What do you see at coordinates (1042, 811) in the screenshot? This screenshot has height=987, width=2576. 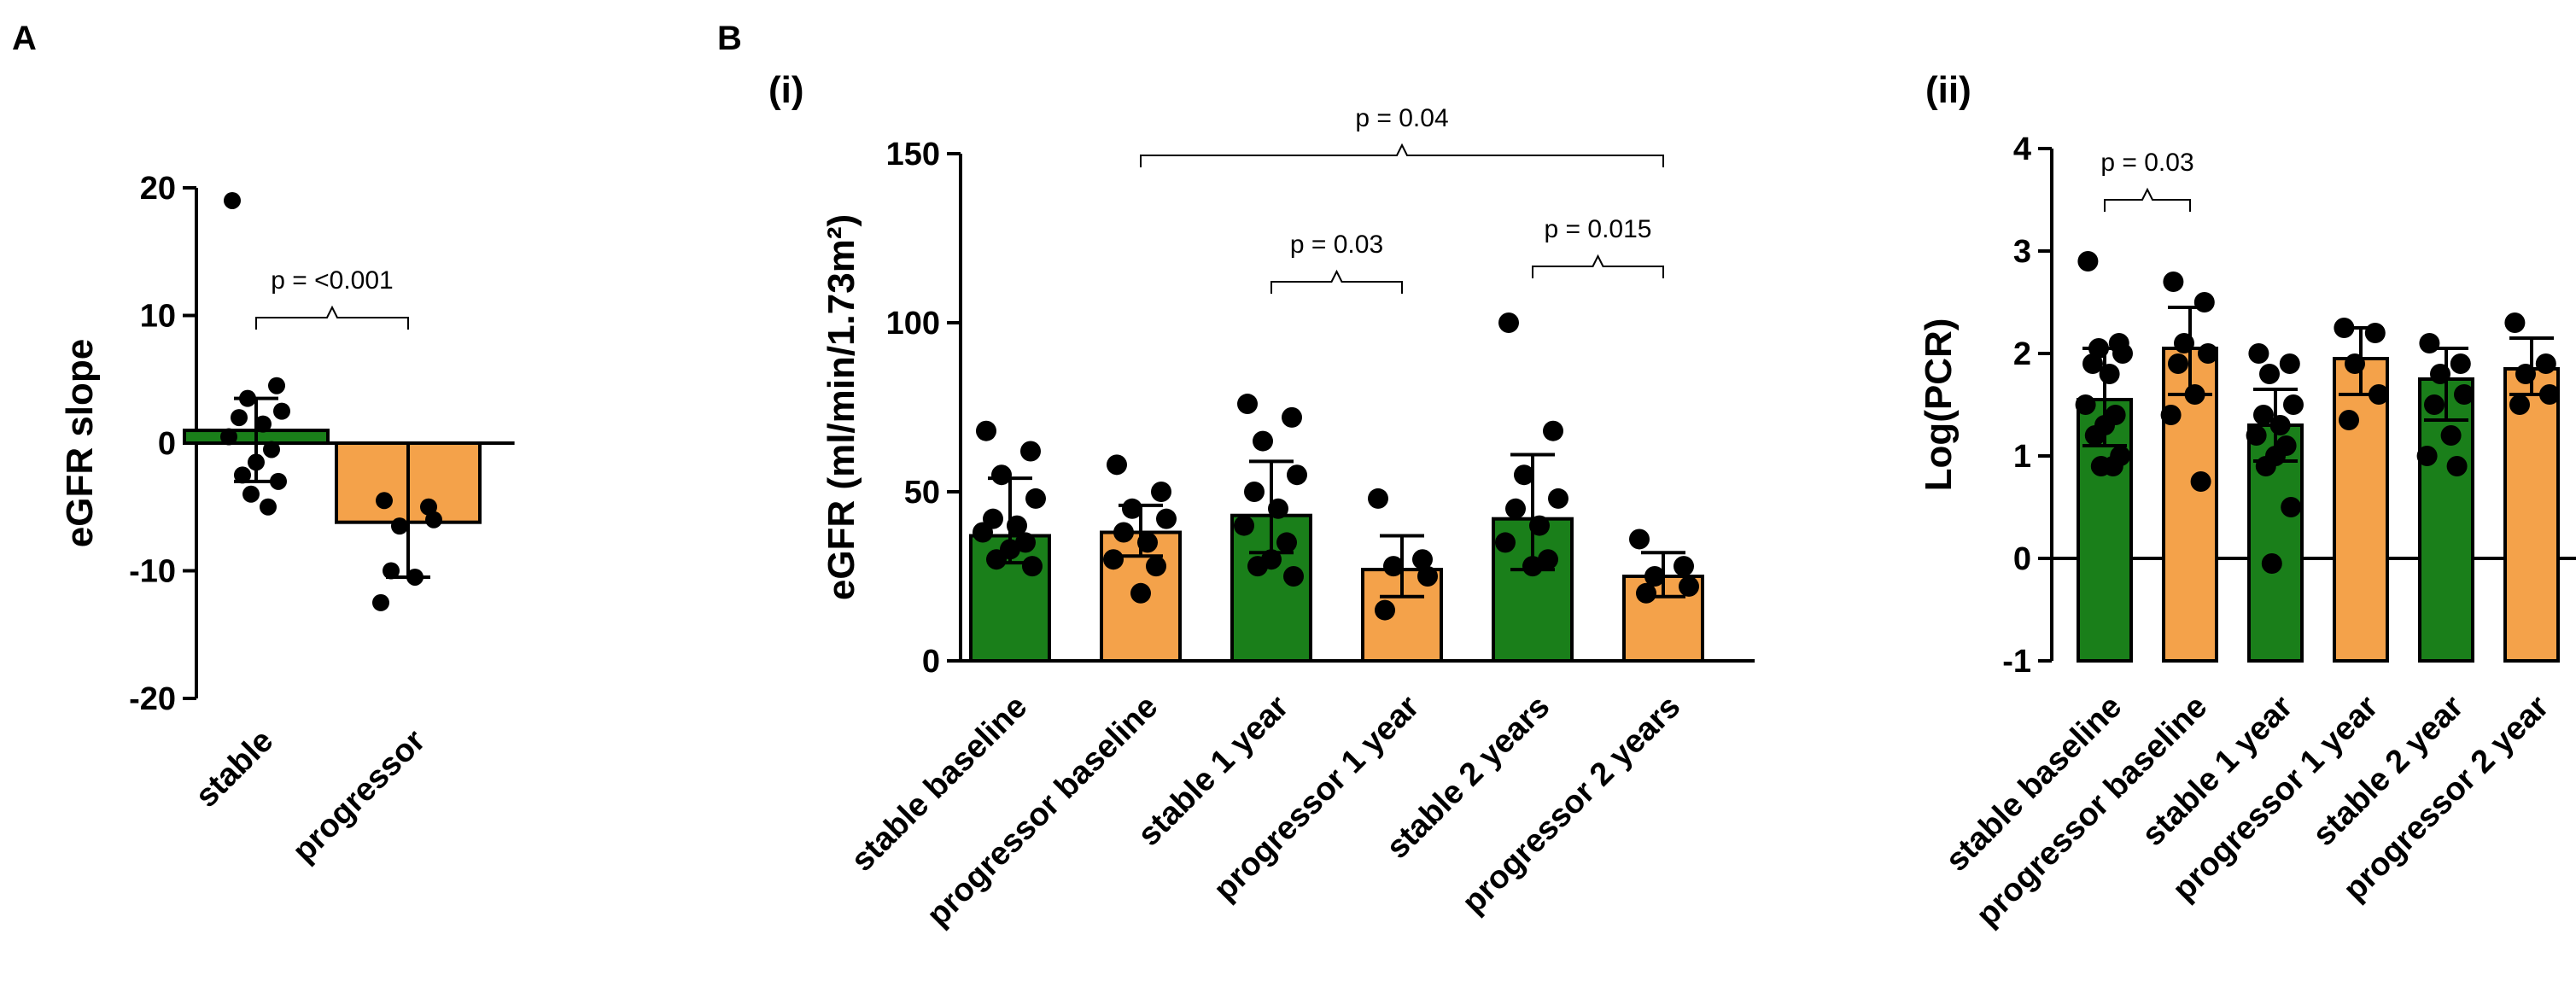 I see `category-label: progressor baseline` at bounding box center [1042, 811].